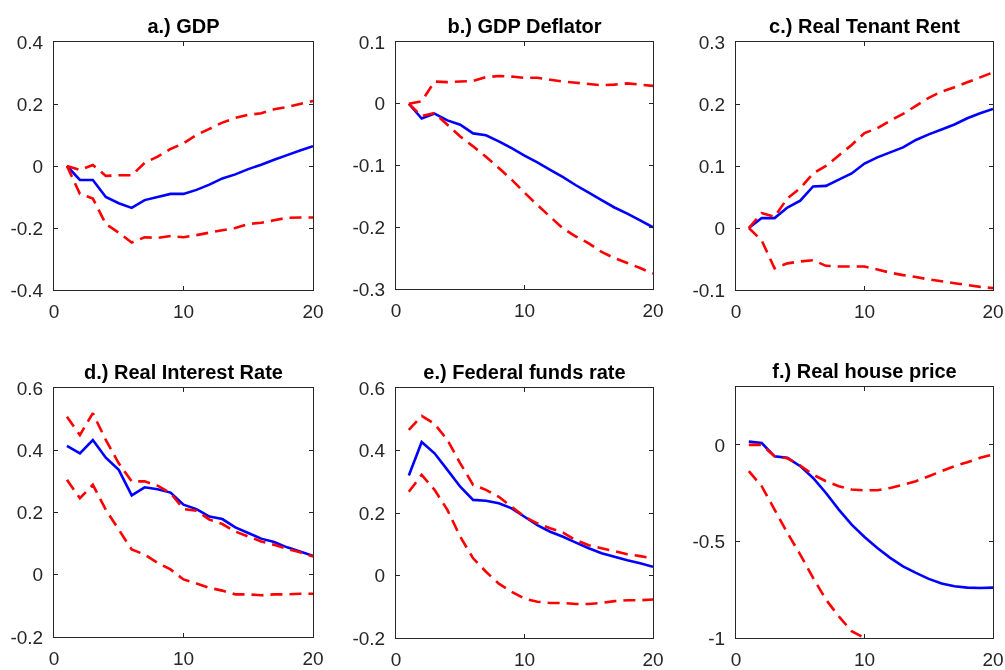 This screenshot has width=1005, height=670. I want to click on chart-title: f.) Real house price, so click(864, 371).